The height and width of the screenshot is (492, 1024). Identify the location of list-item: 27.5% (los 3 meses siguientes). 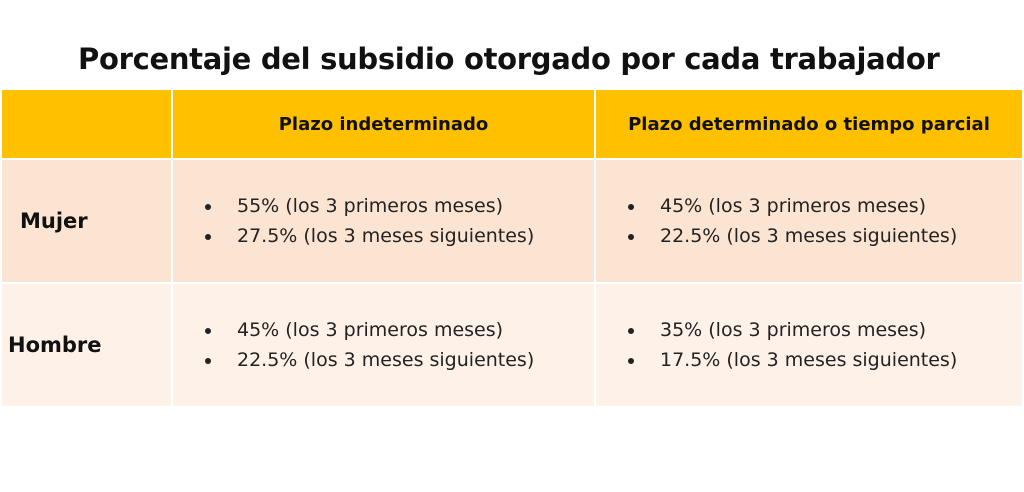
(408, 236).